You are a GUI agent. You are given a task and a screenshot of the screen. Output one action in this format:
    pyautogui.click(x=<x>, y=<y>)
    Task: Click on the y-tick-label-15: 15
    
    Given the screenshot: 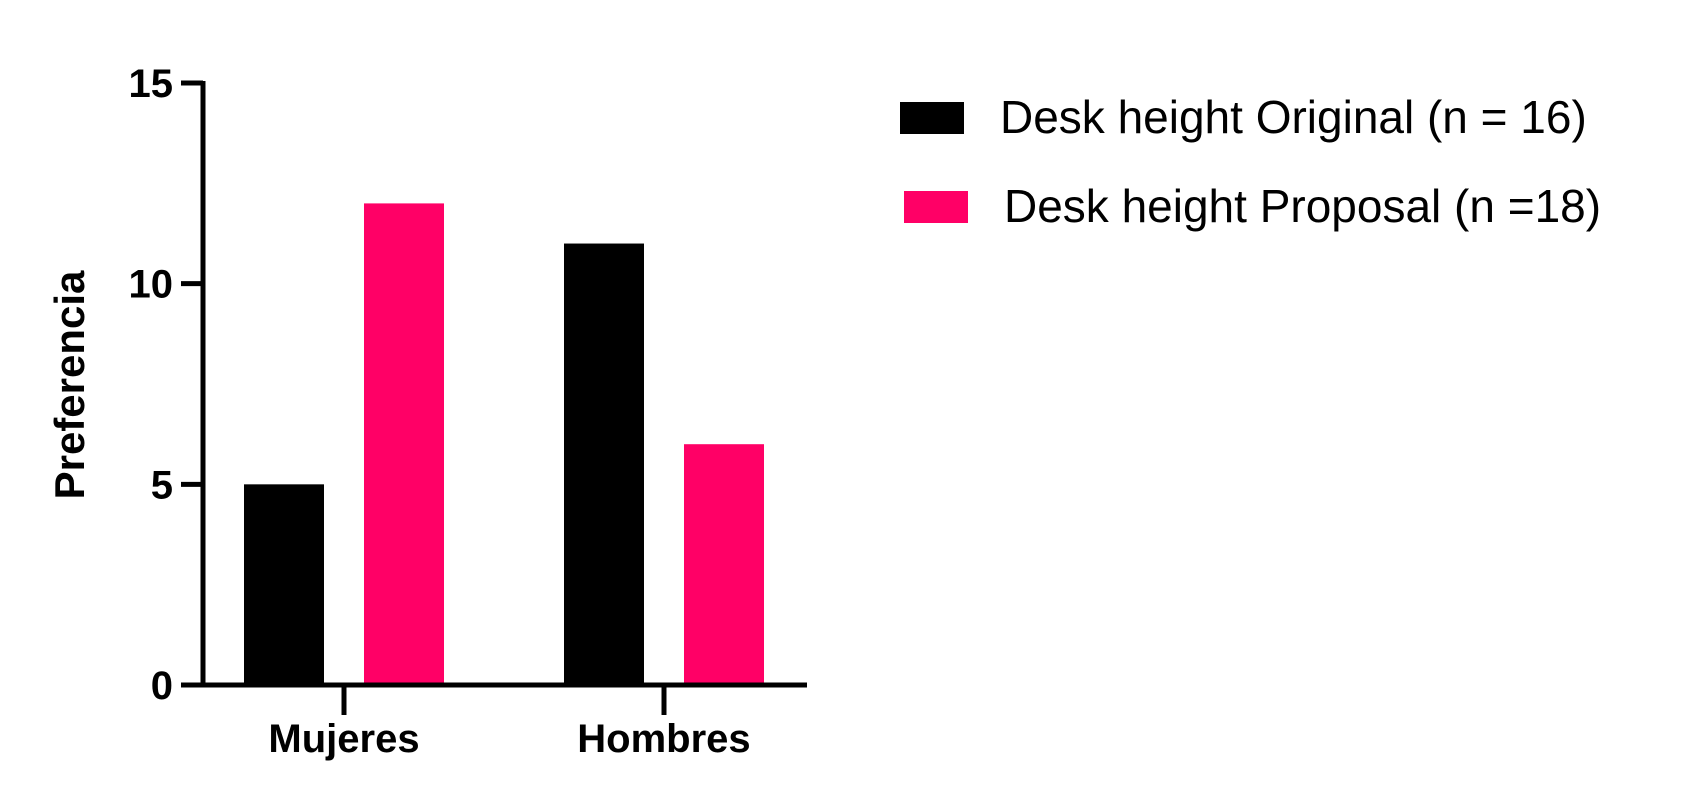 What is the action you would take?
    pyautogui.click(x=151, y=84)
    